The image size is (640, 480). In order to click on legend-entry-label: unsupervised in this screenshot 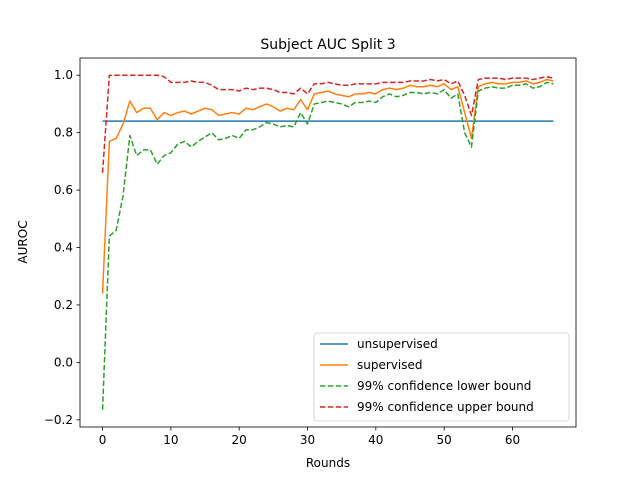, I will do `click(397, 344)`.